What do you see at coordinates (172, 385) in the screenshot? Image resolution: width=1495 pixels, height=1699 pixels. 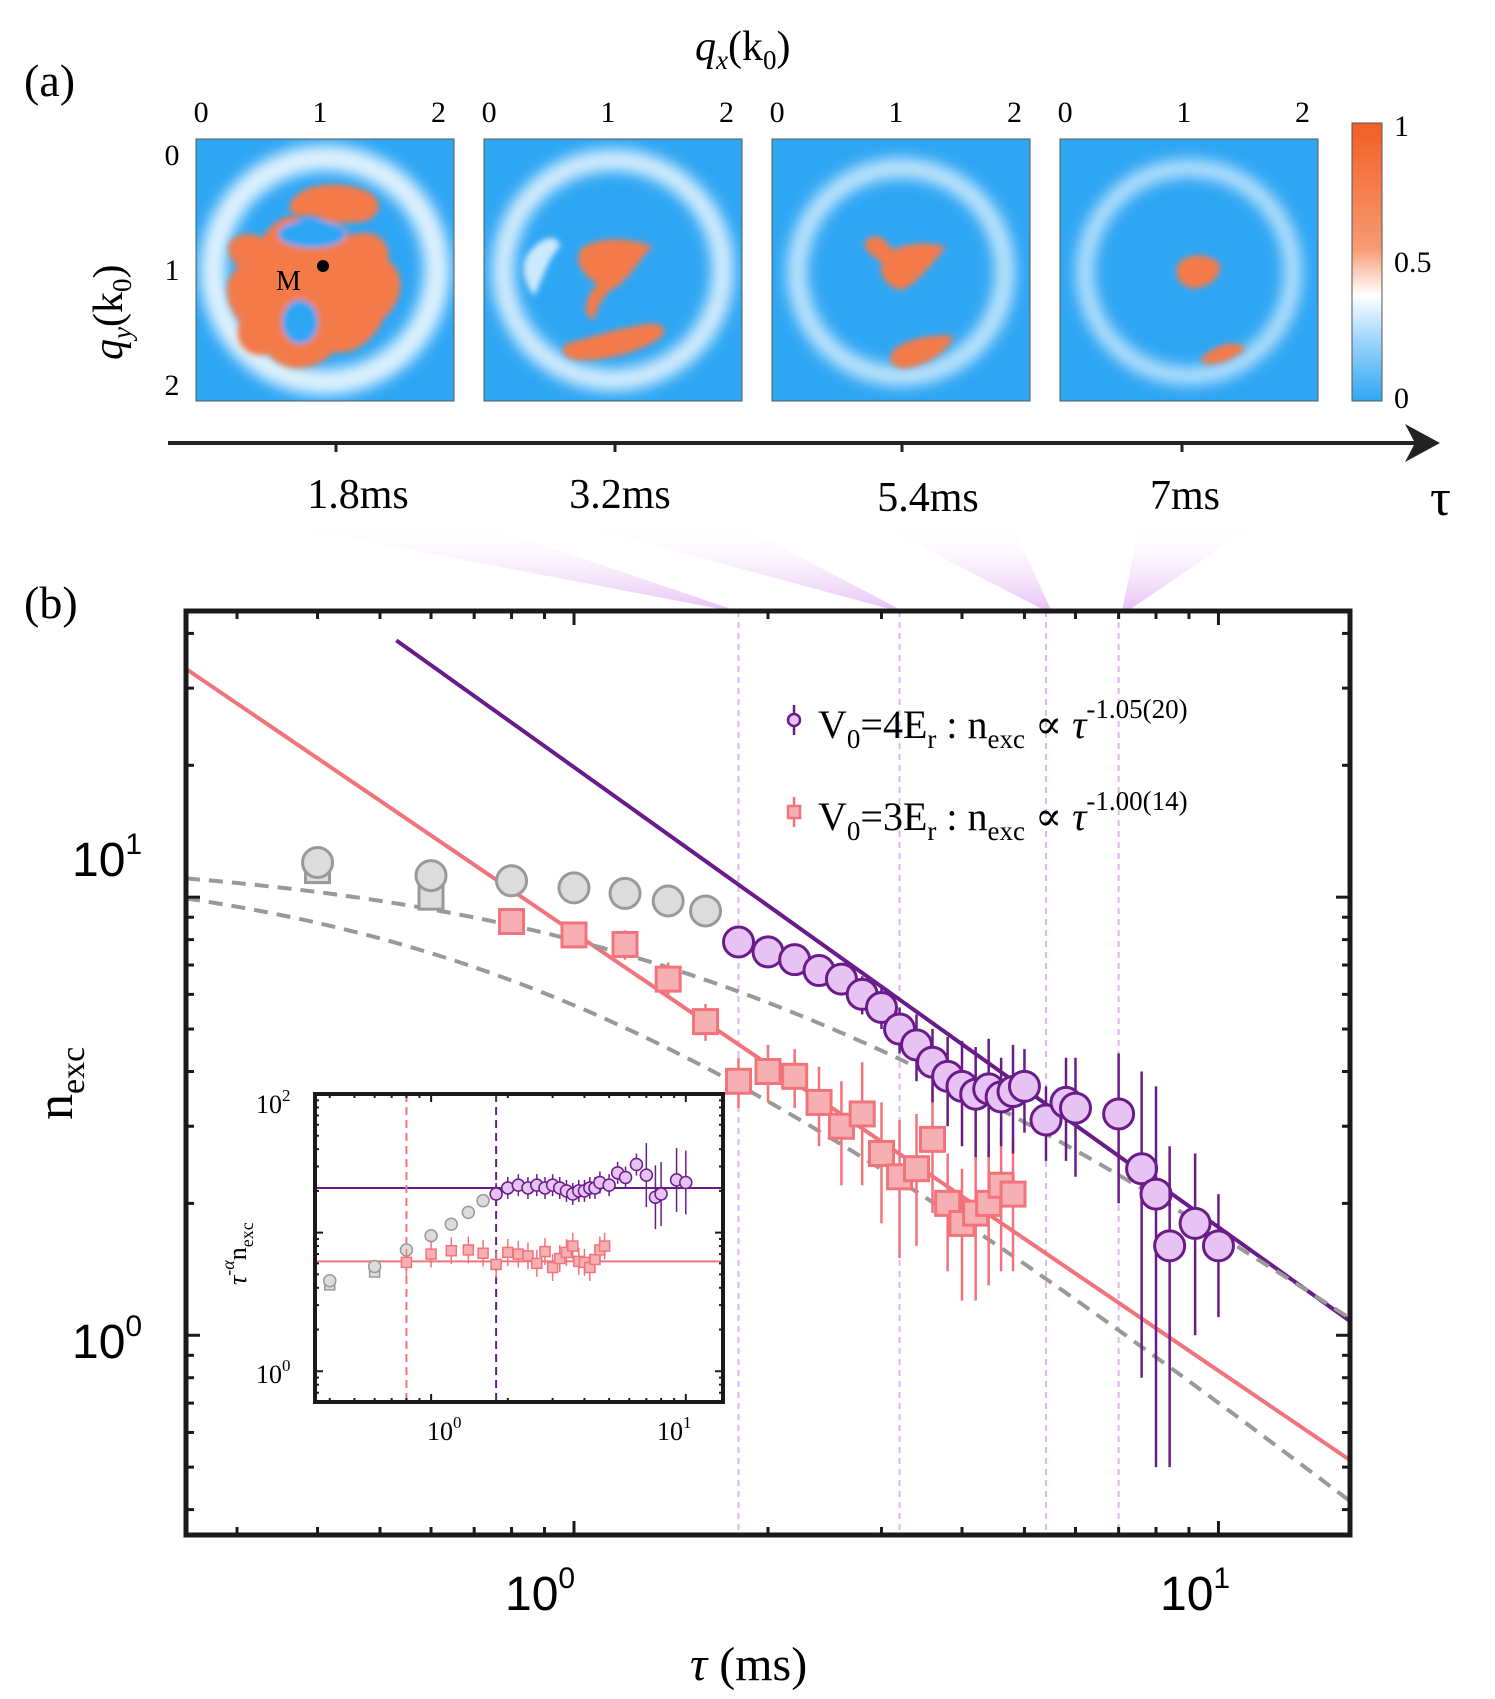 I see `map-y-tick-2: 2` at bounding box center [172, 385].